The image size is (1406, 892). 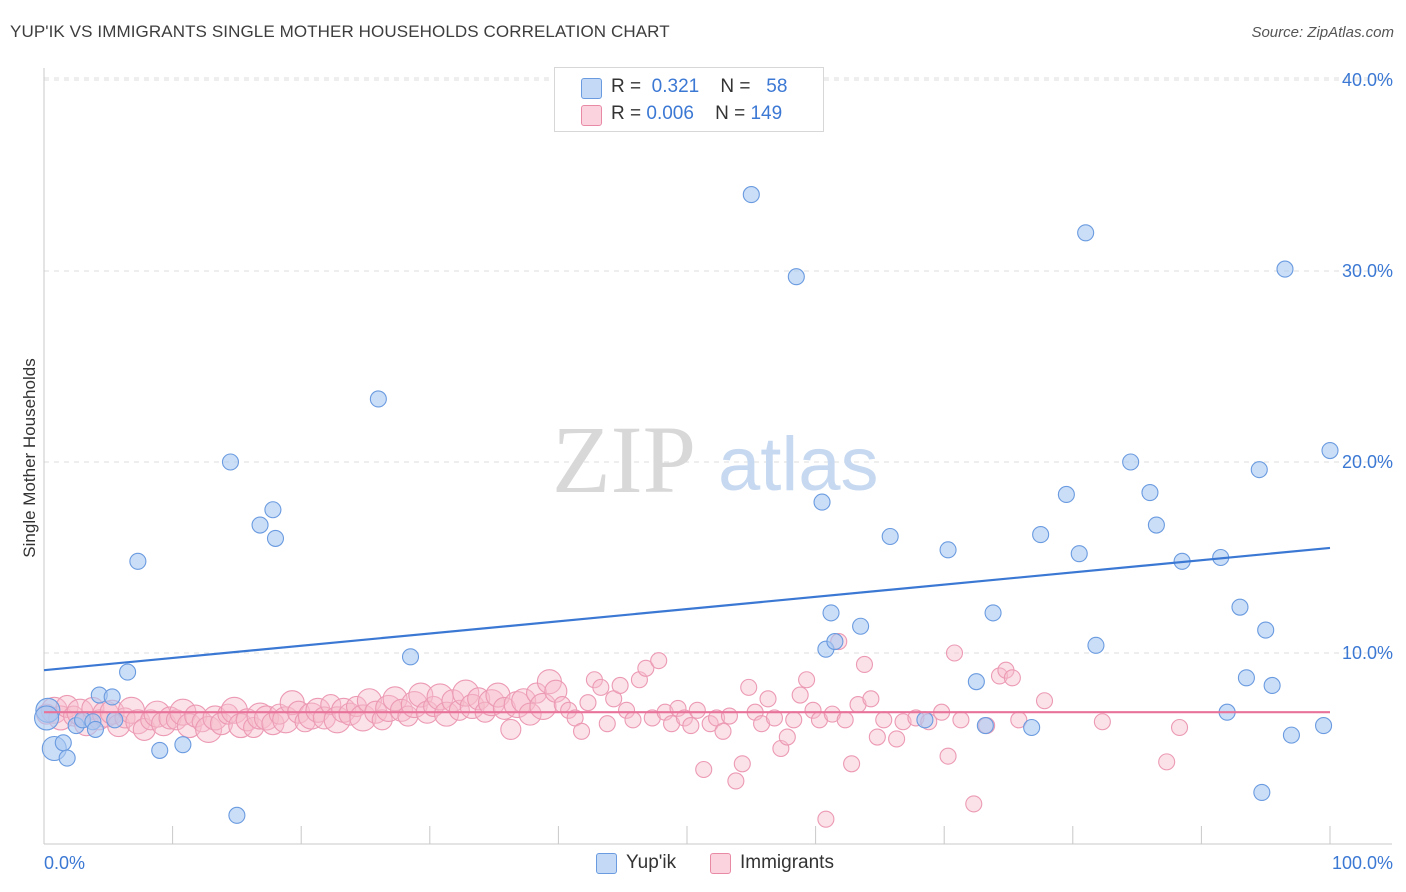 I want to click on legend-r-label: R =, so click(x=626, y=86).